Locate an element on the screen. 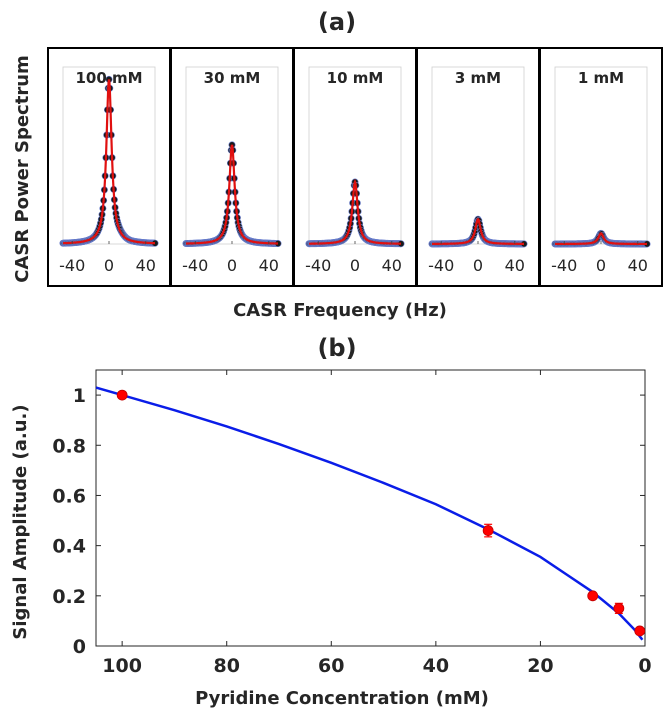  subplot-title: 100 mM is located at coordinates (108, 78).